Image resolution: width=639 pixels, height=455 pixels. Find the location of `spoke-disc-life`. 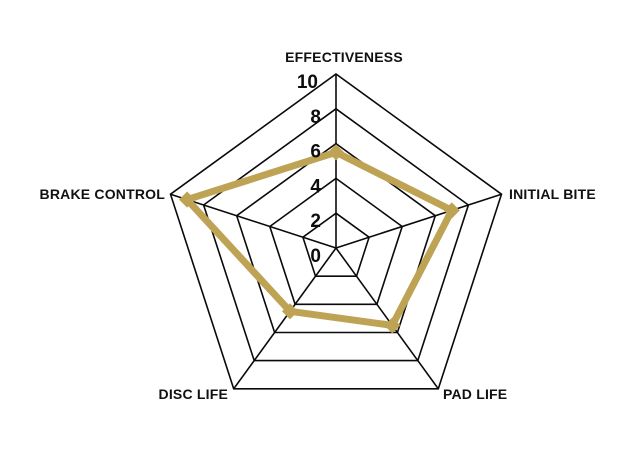

spoke-disc-life is located at coordinates (285, 318).